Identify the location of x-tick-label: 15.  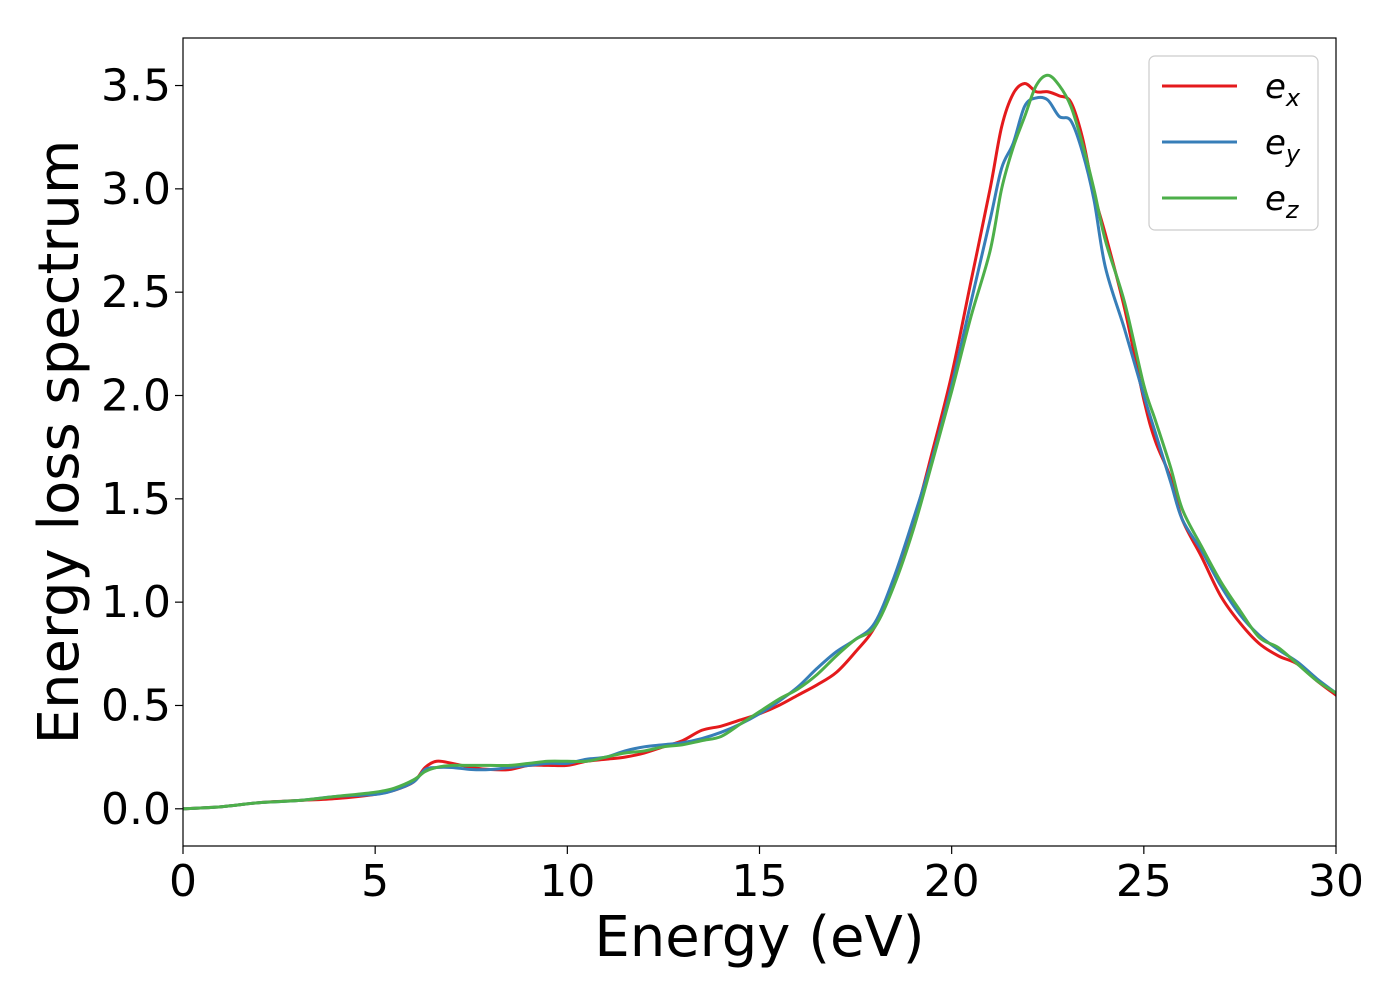
(760, 881).